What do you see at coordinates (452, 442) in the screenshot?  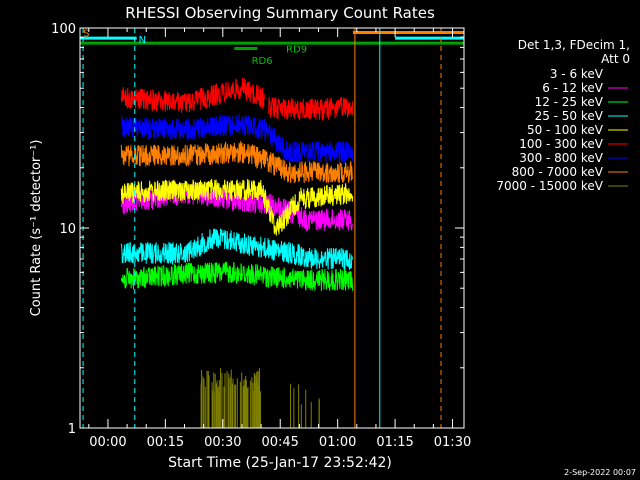 I see `x-tick-label: 01:30` at bounding box center [452, 442].